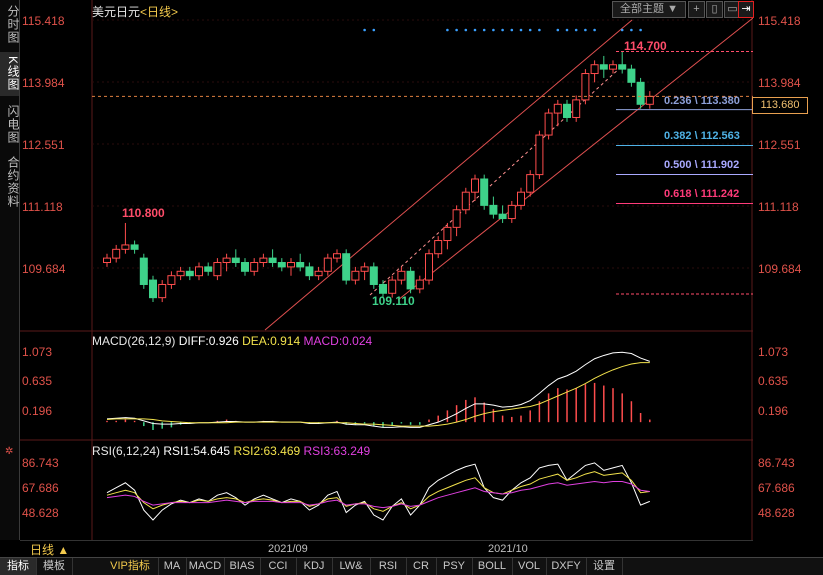  Describe the element at coordinates (780, 269) in the screenshot. I see `y-label-right: 109.684` at that location.